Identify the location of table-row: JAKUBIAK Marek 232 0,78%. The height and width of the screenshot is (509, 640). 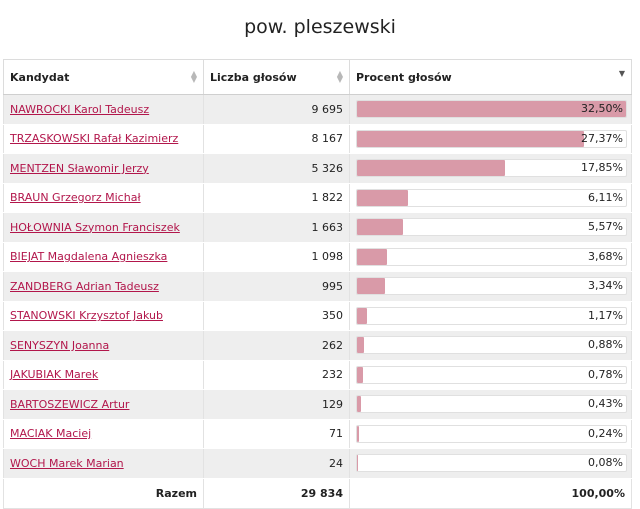
(317, 375).